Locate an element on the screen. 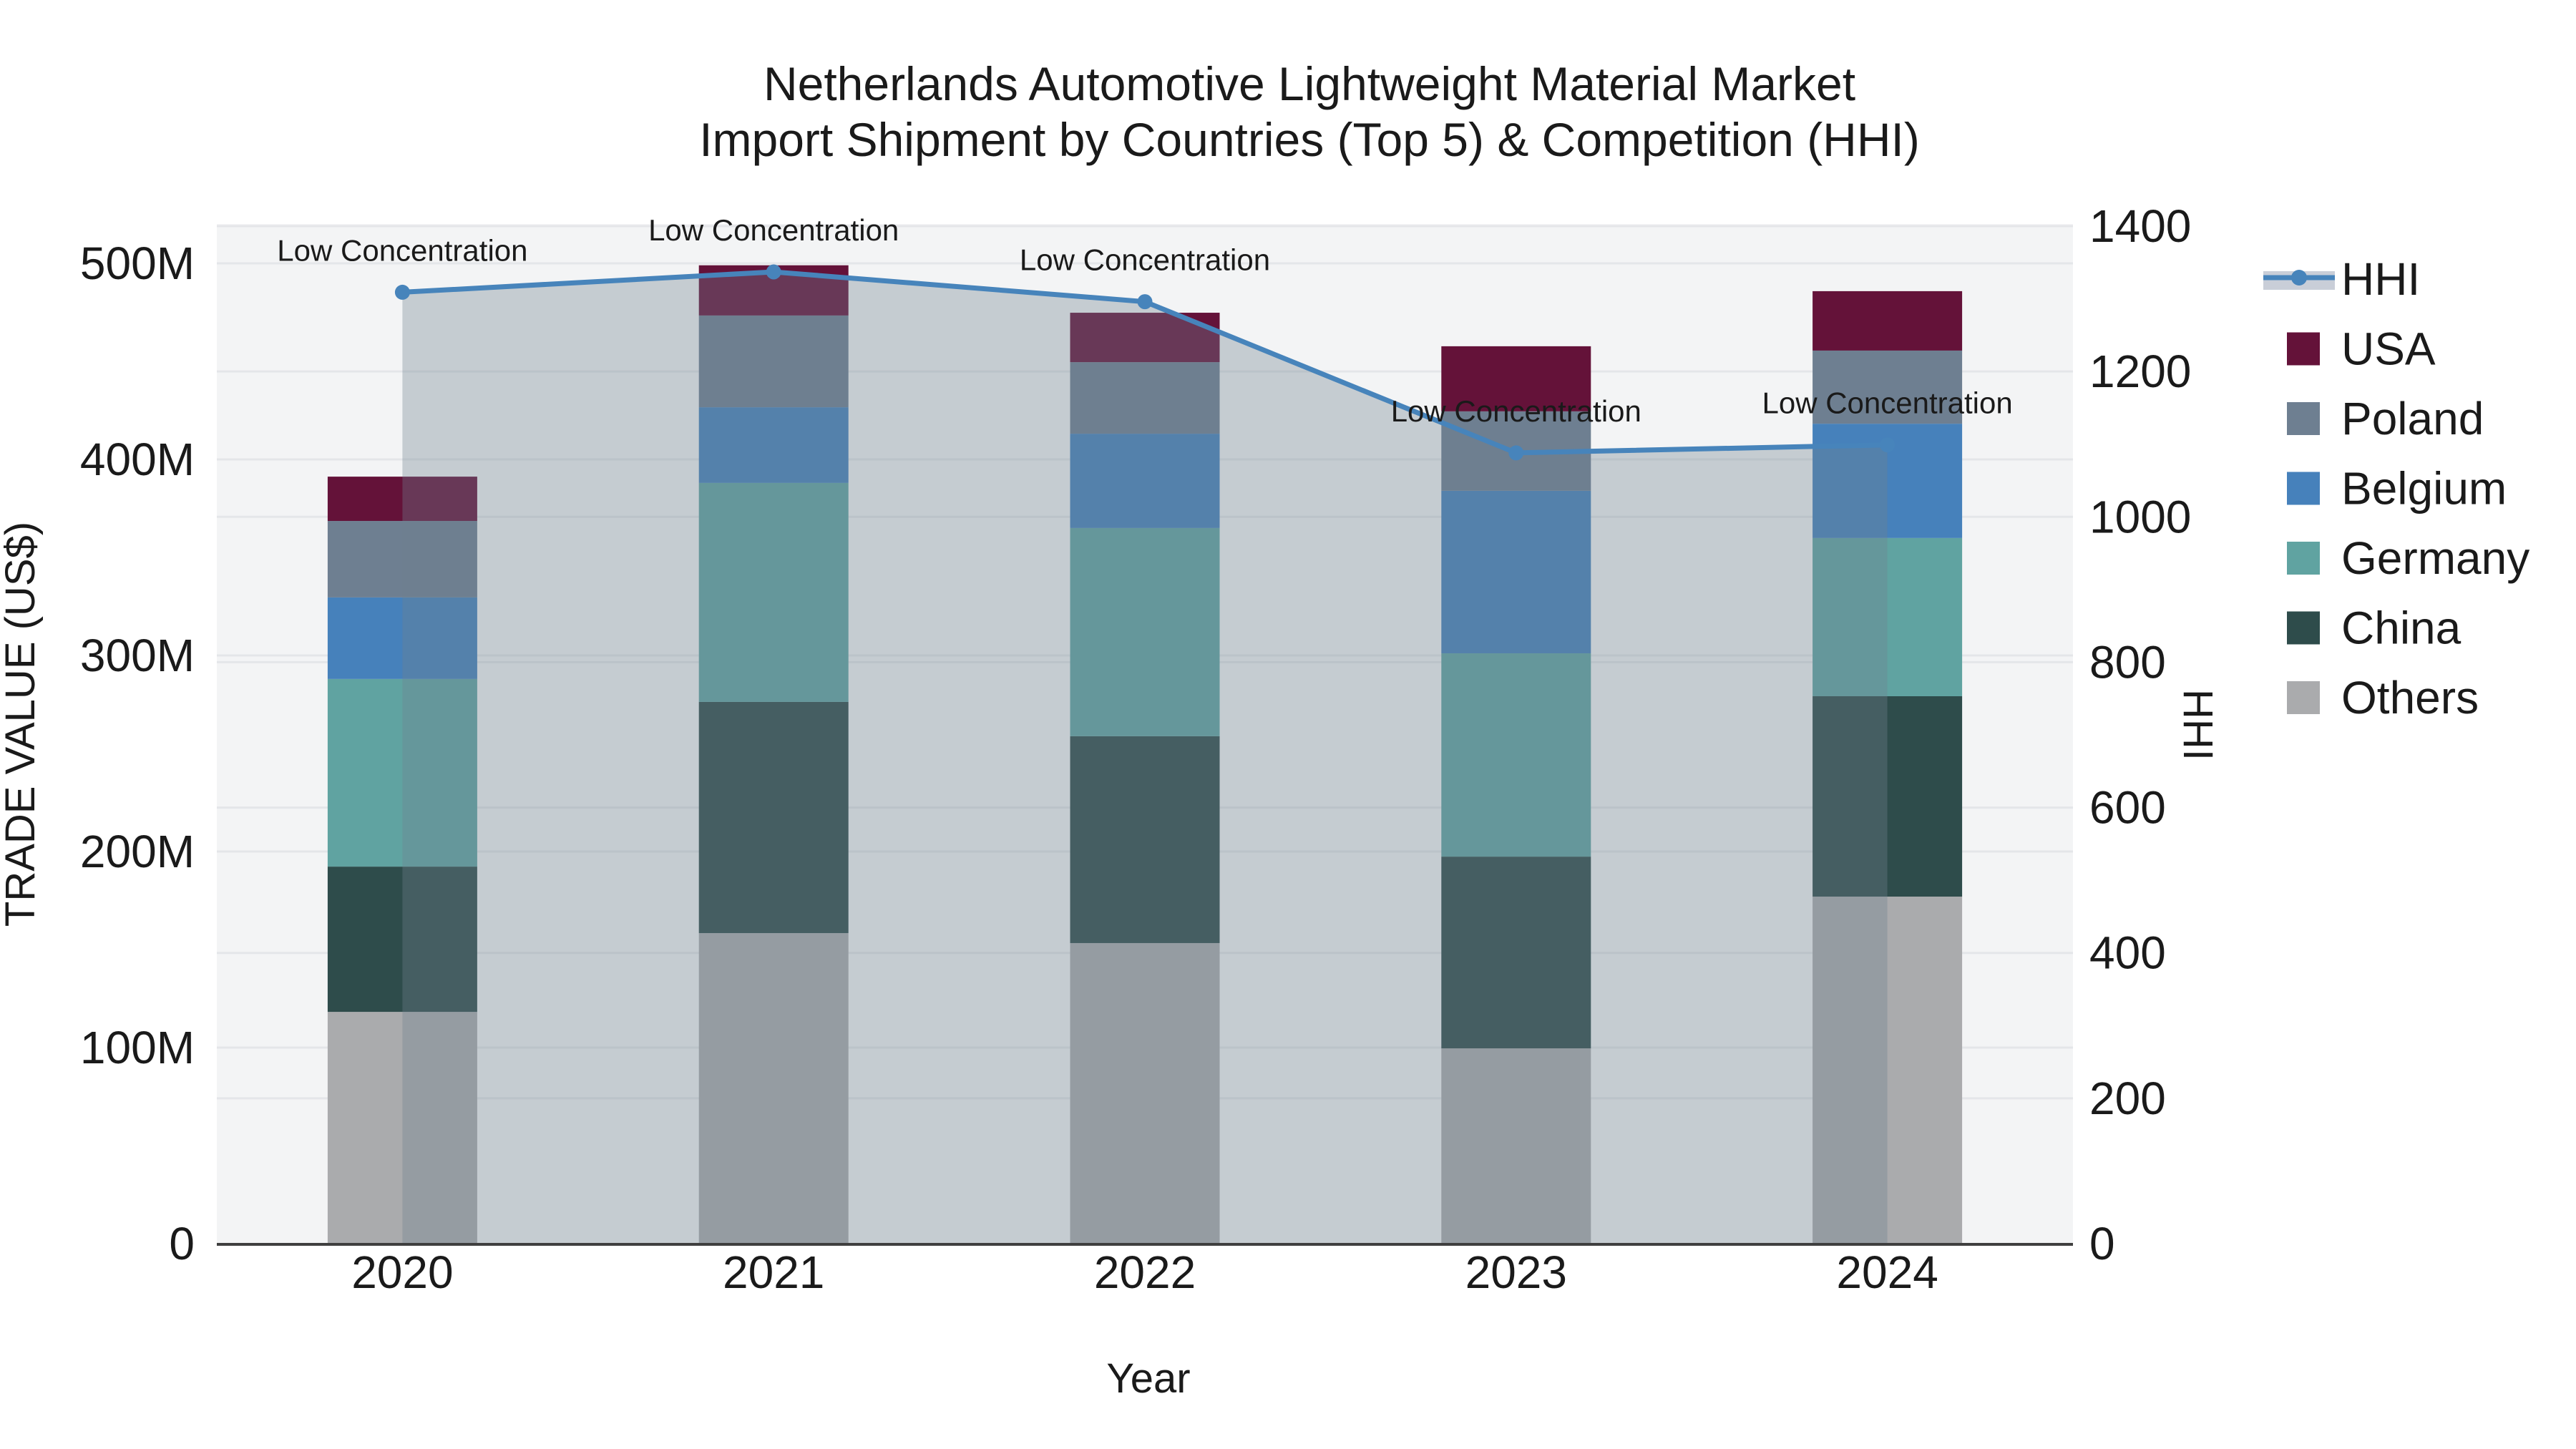 The width and height of the screenshot is (2576, 1449). legend-item-belgium: Belgium is located at coordinates (2397, 488).